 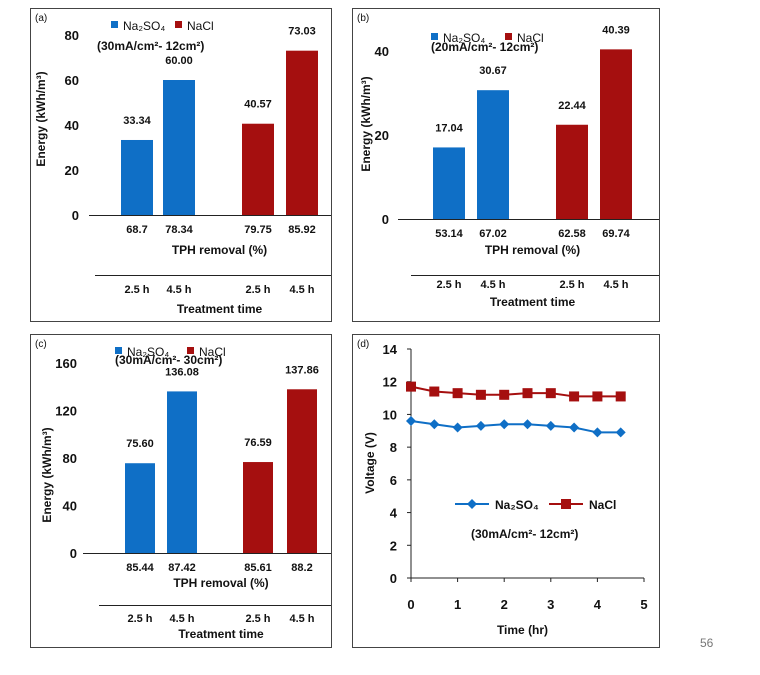 I want to click on bar-value-label: 76.59, so click(x=258, y=443).